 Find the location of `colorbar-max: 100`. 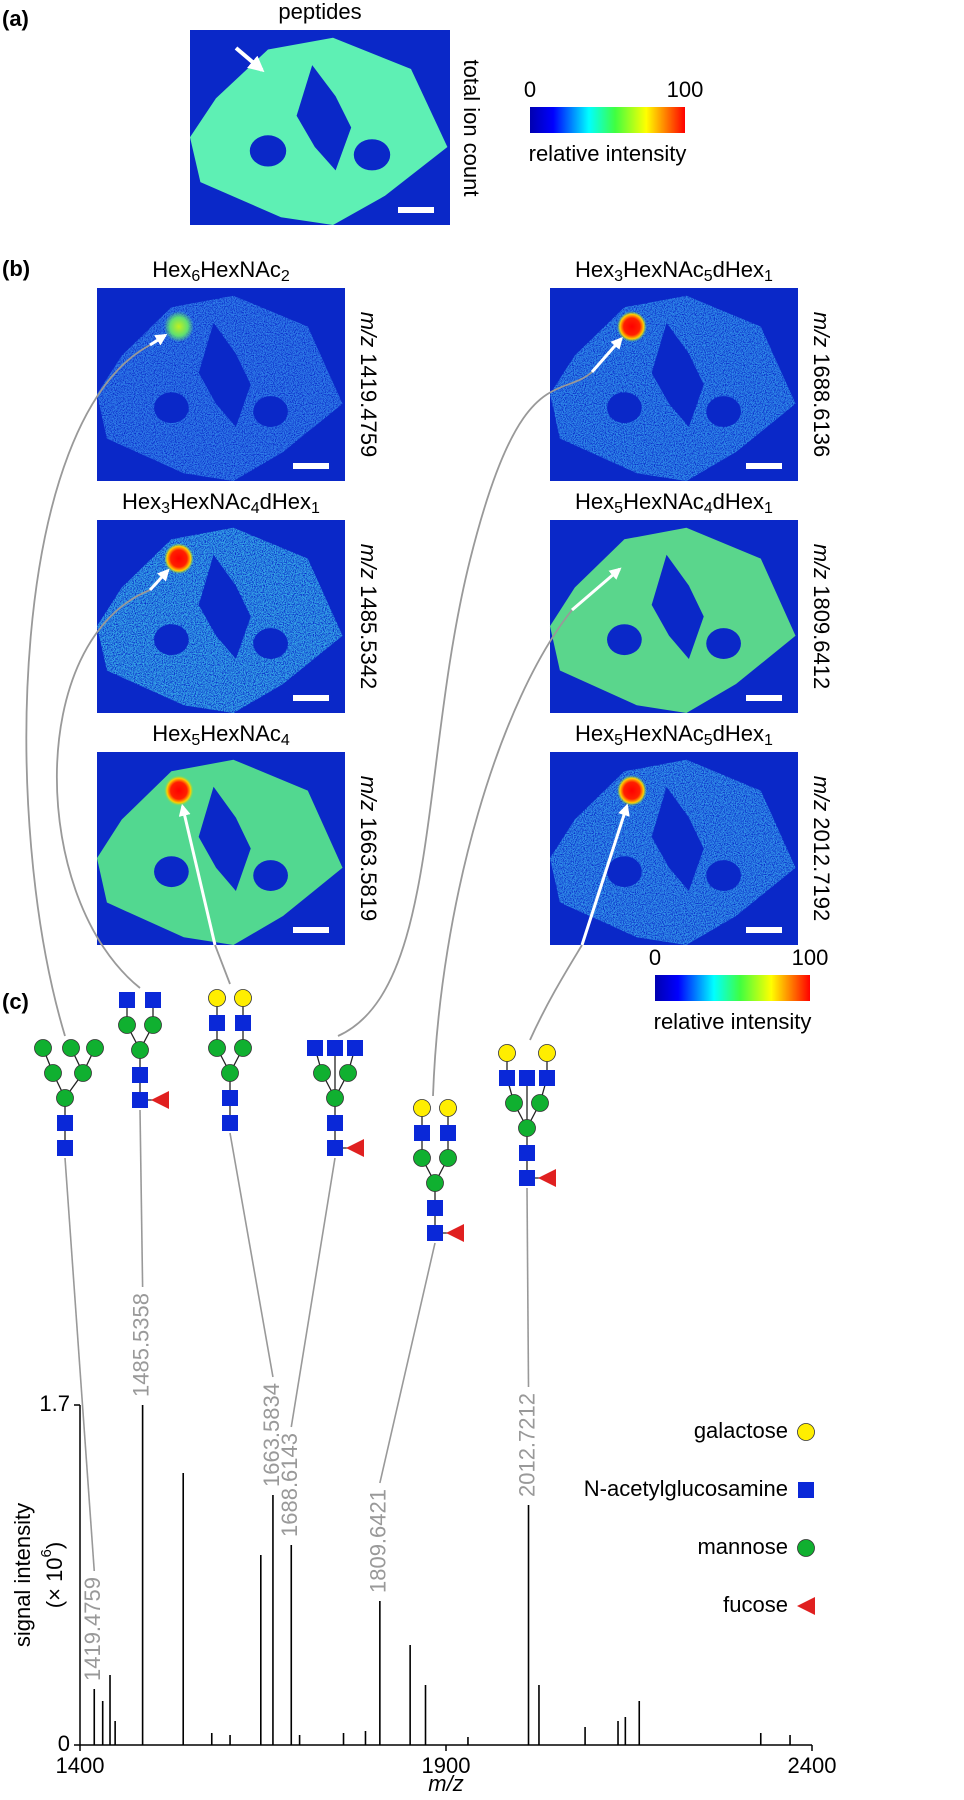

colorbar-max: 100 is located at coordinates (810, 957).